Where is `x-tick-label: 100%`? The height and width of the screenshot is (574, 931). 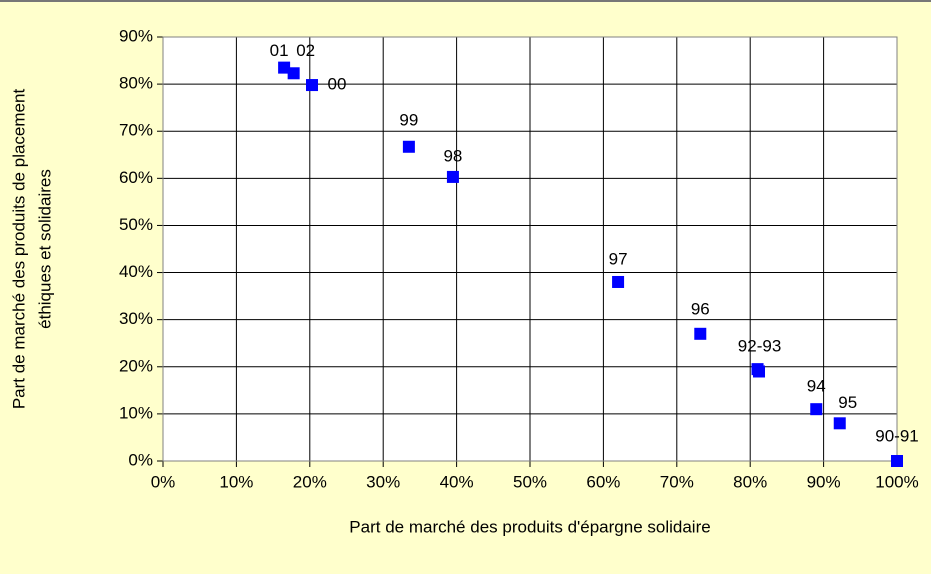 x-tick-label: 100% is located at coordinates (896, 481).